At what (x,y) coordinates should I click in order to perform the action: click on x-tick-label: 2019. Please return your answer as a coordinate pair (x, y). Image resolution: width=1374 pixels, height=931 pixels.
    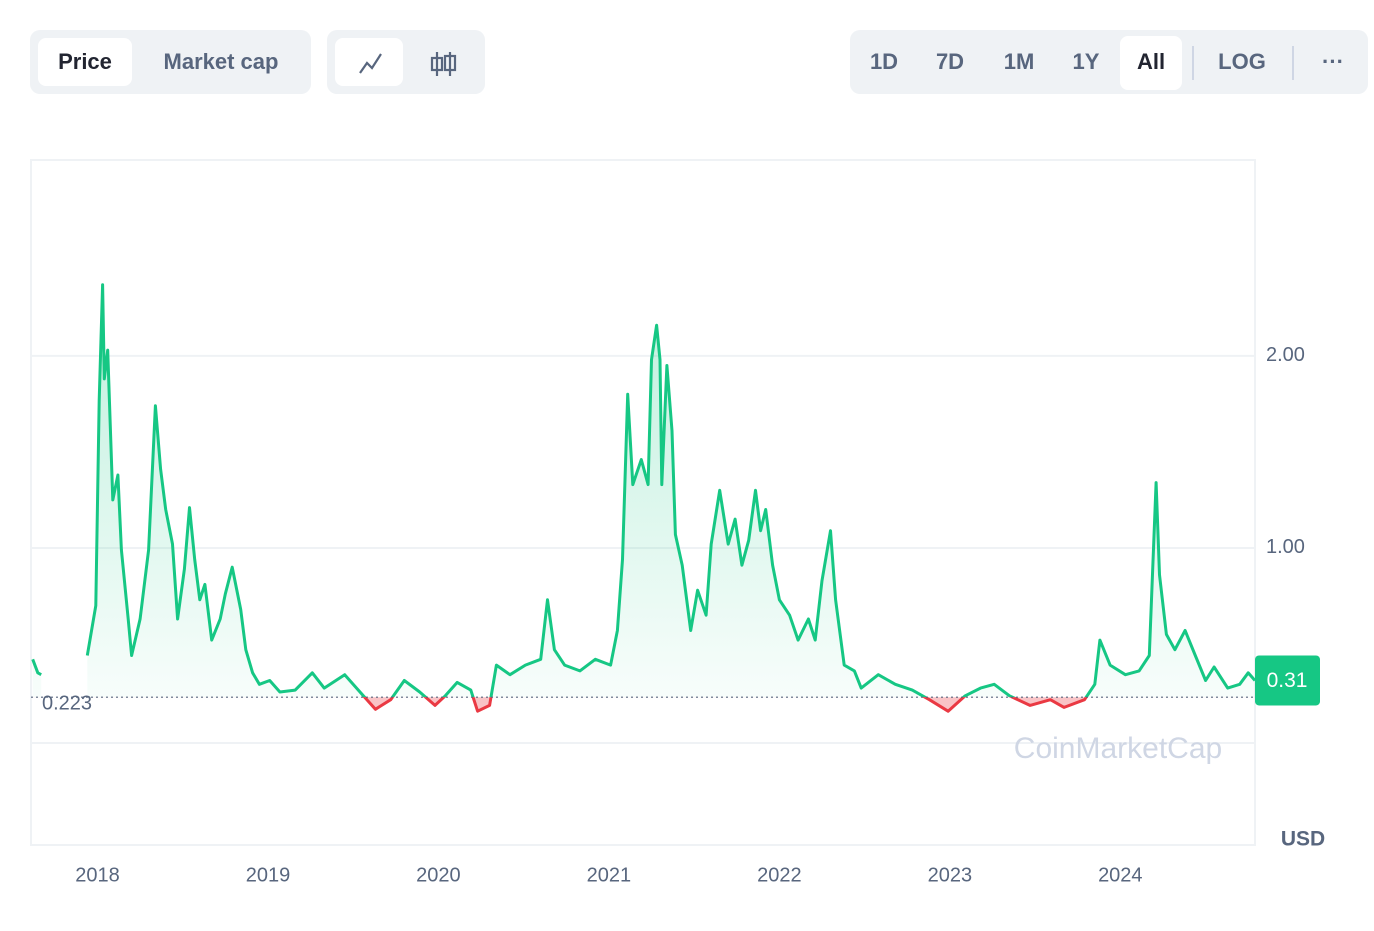
    Looking at the image, I should click on (268, 875).